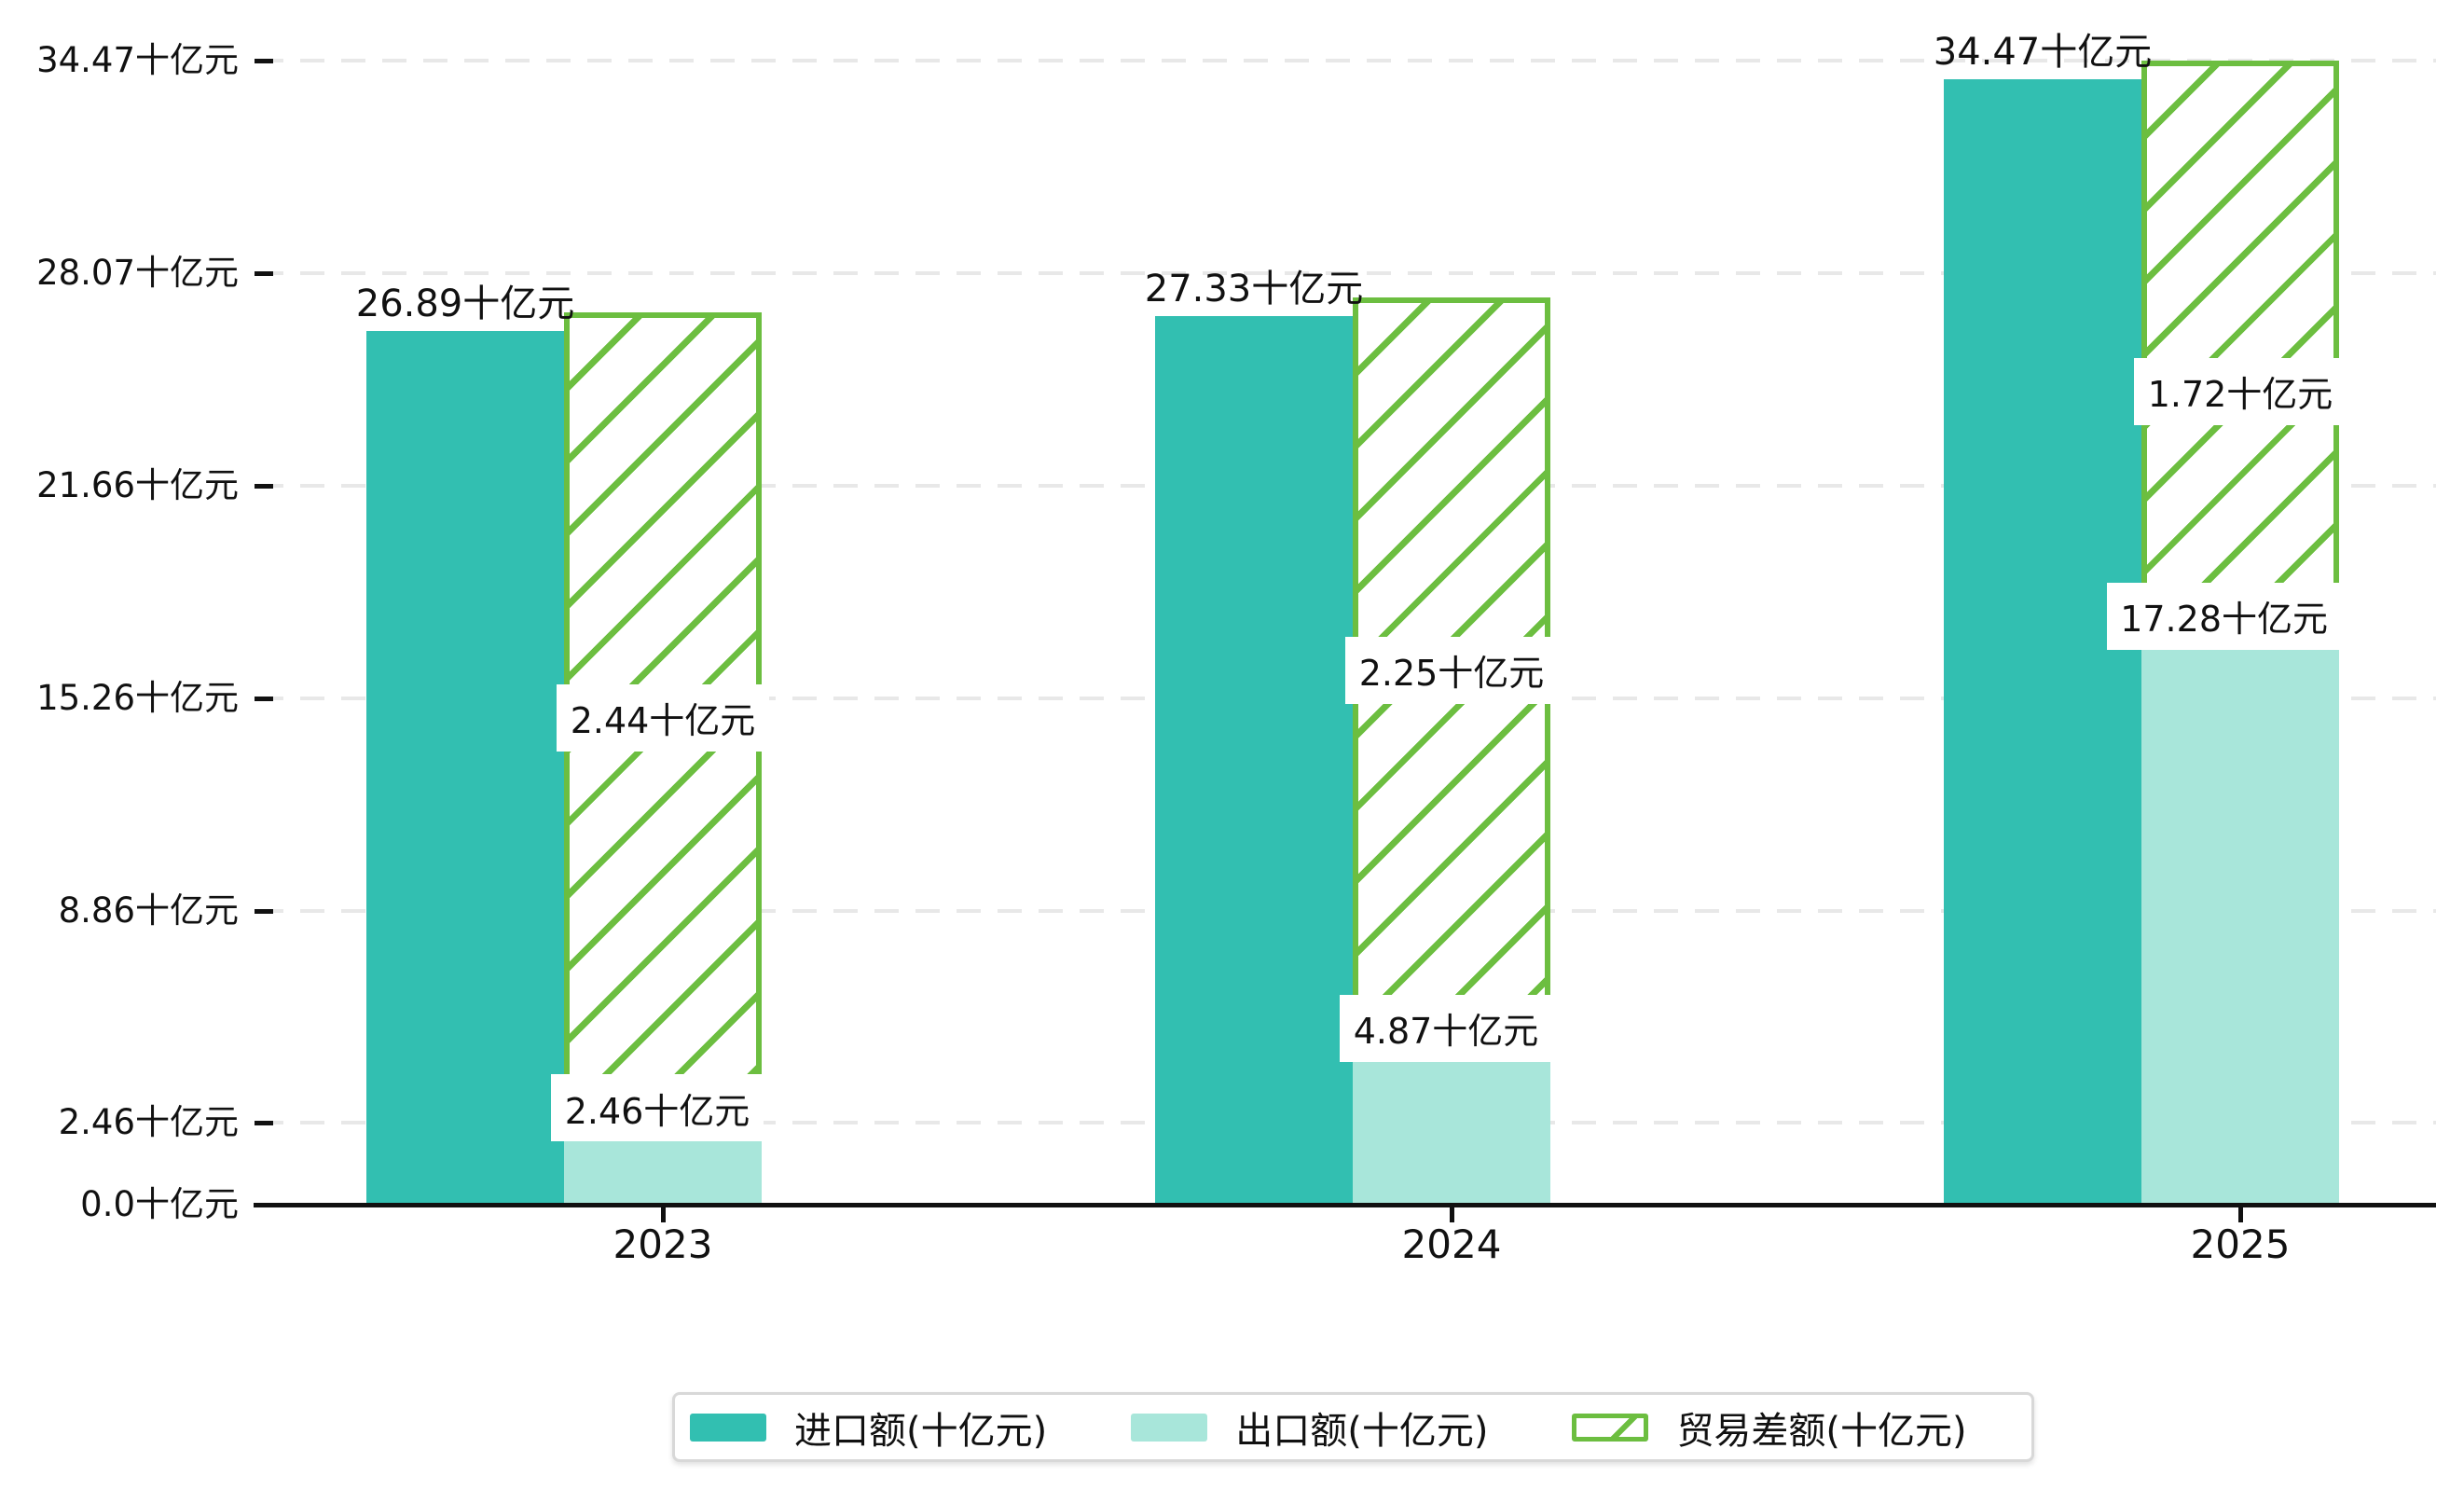 The height and width of the screenshot is (1490, 2464). What do you see at coordinates (1821, 1431) in the screenshot?
I see `legend-label-balance: 贸易差额(十亿元)` at bounding box center [1821, 1431].